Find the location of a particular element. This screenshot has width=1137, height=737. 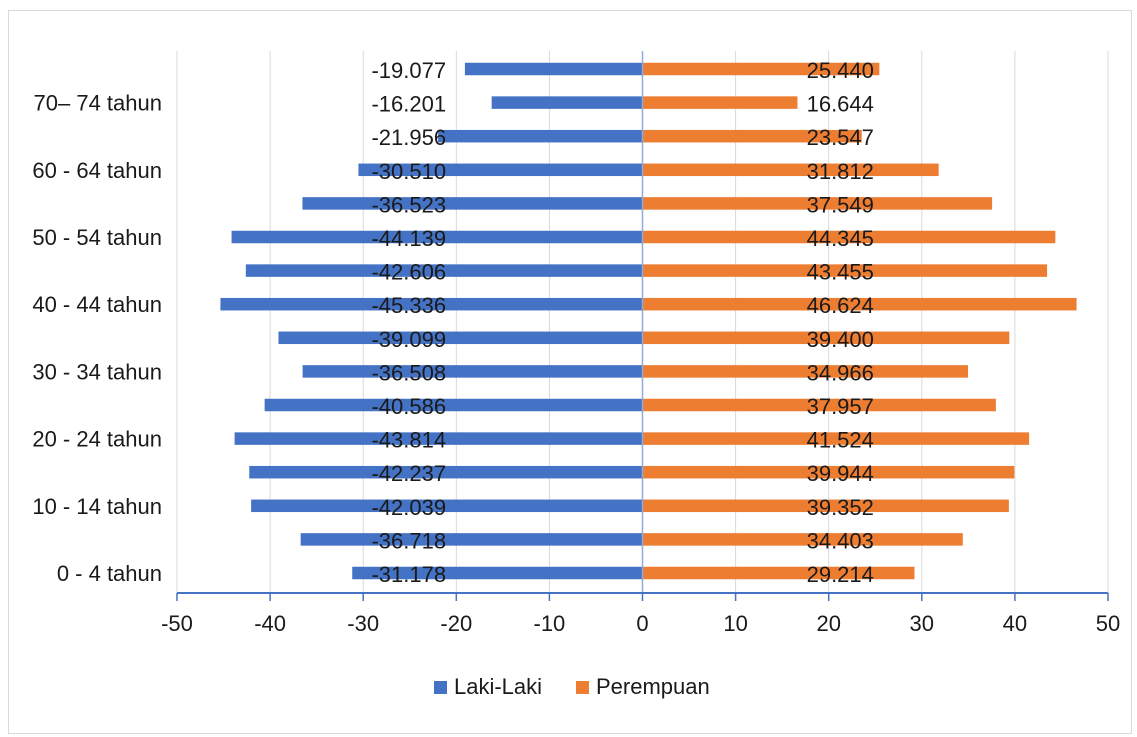

data-label-perempuan: 39.352 is located at coordinates (840, 507).